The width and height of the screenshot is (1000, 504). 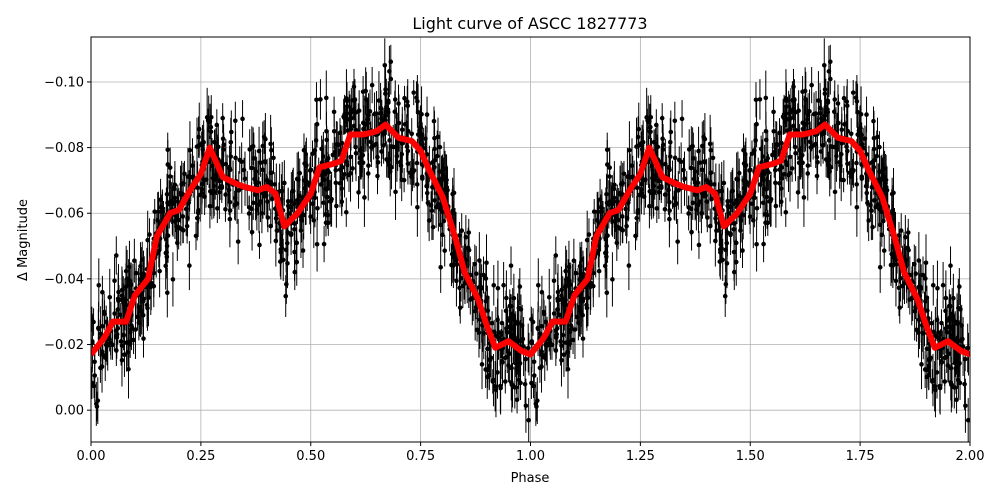 What do you see at coordinates (530, 478) in the screenshot?
I see `x-axis-label: Phase` at bounding box center [530, 478].